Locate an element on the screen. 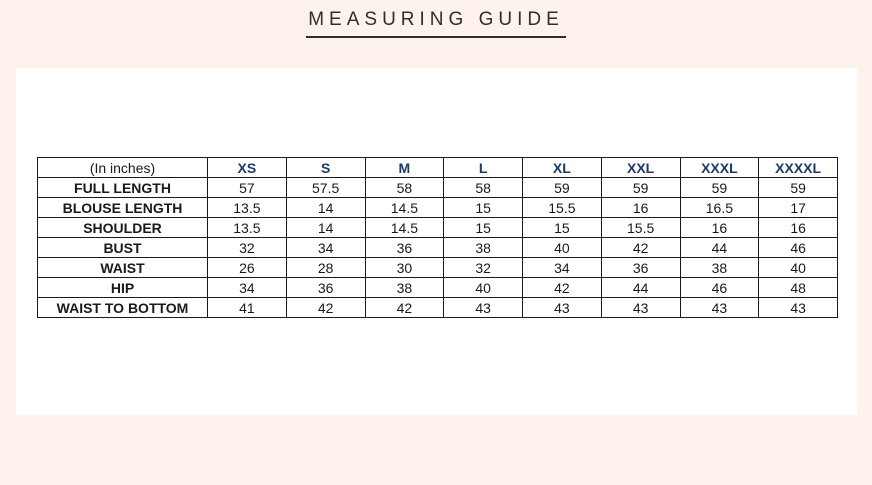  row-label: BLOUSE LENGTH is located at coordinates (122, 207).